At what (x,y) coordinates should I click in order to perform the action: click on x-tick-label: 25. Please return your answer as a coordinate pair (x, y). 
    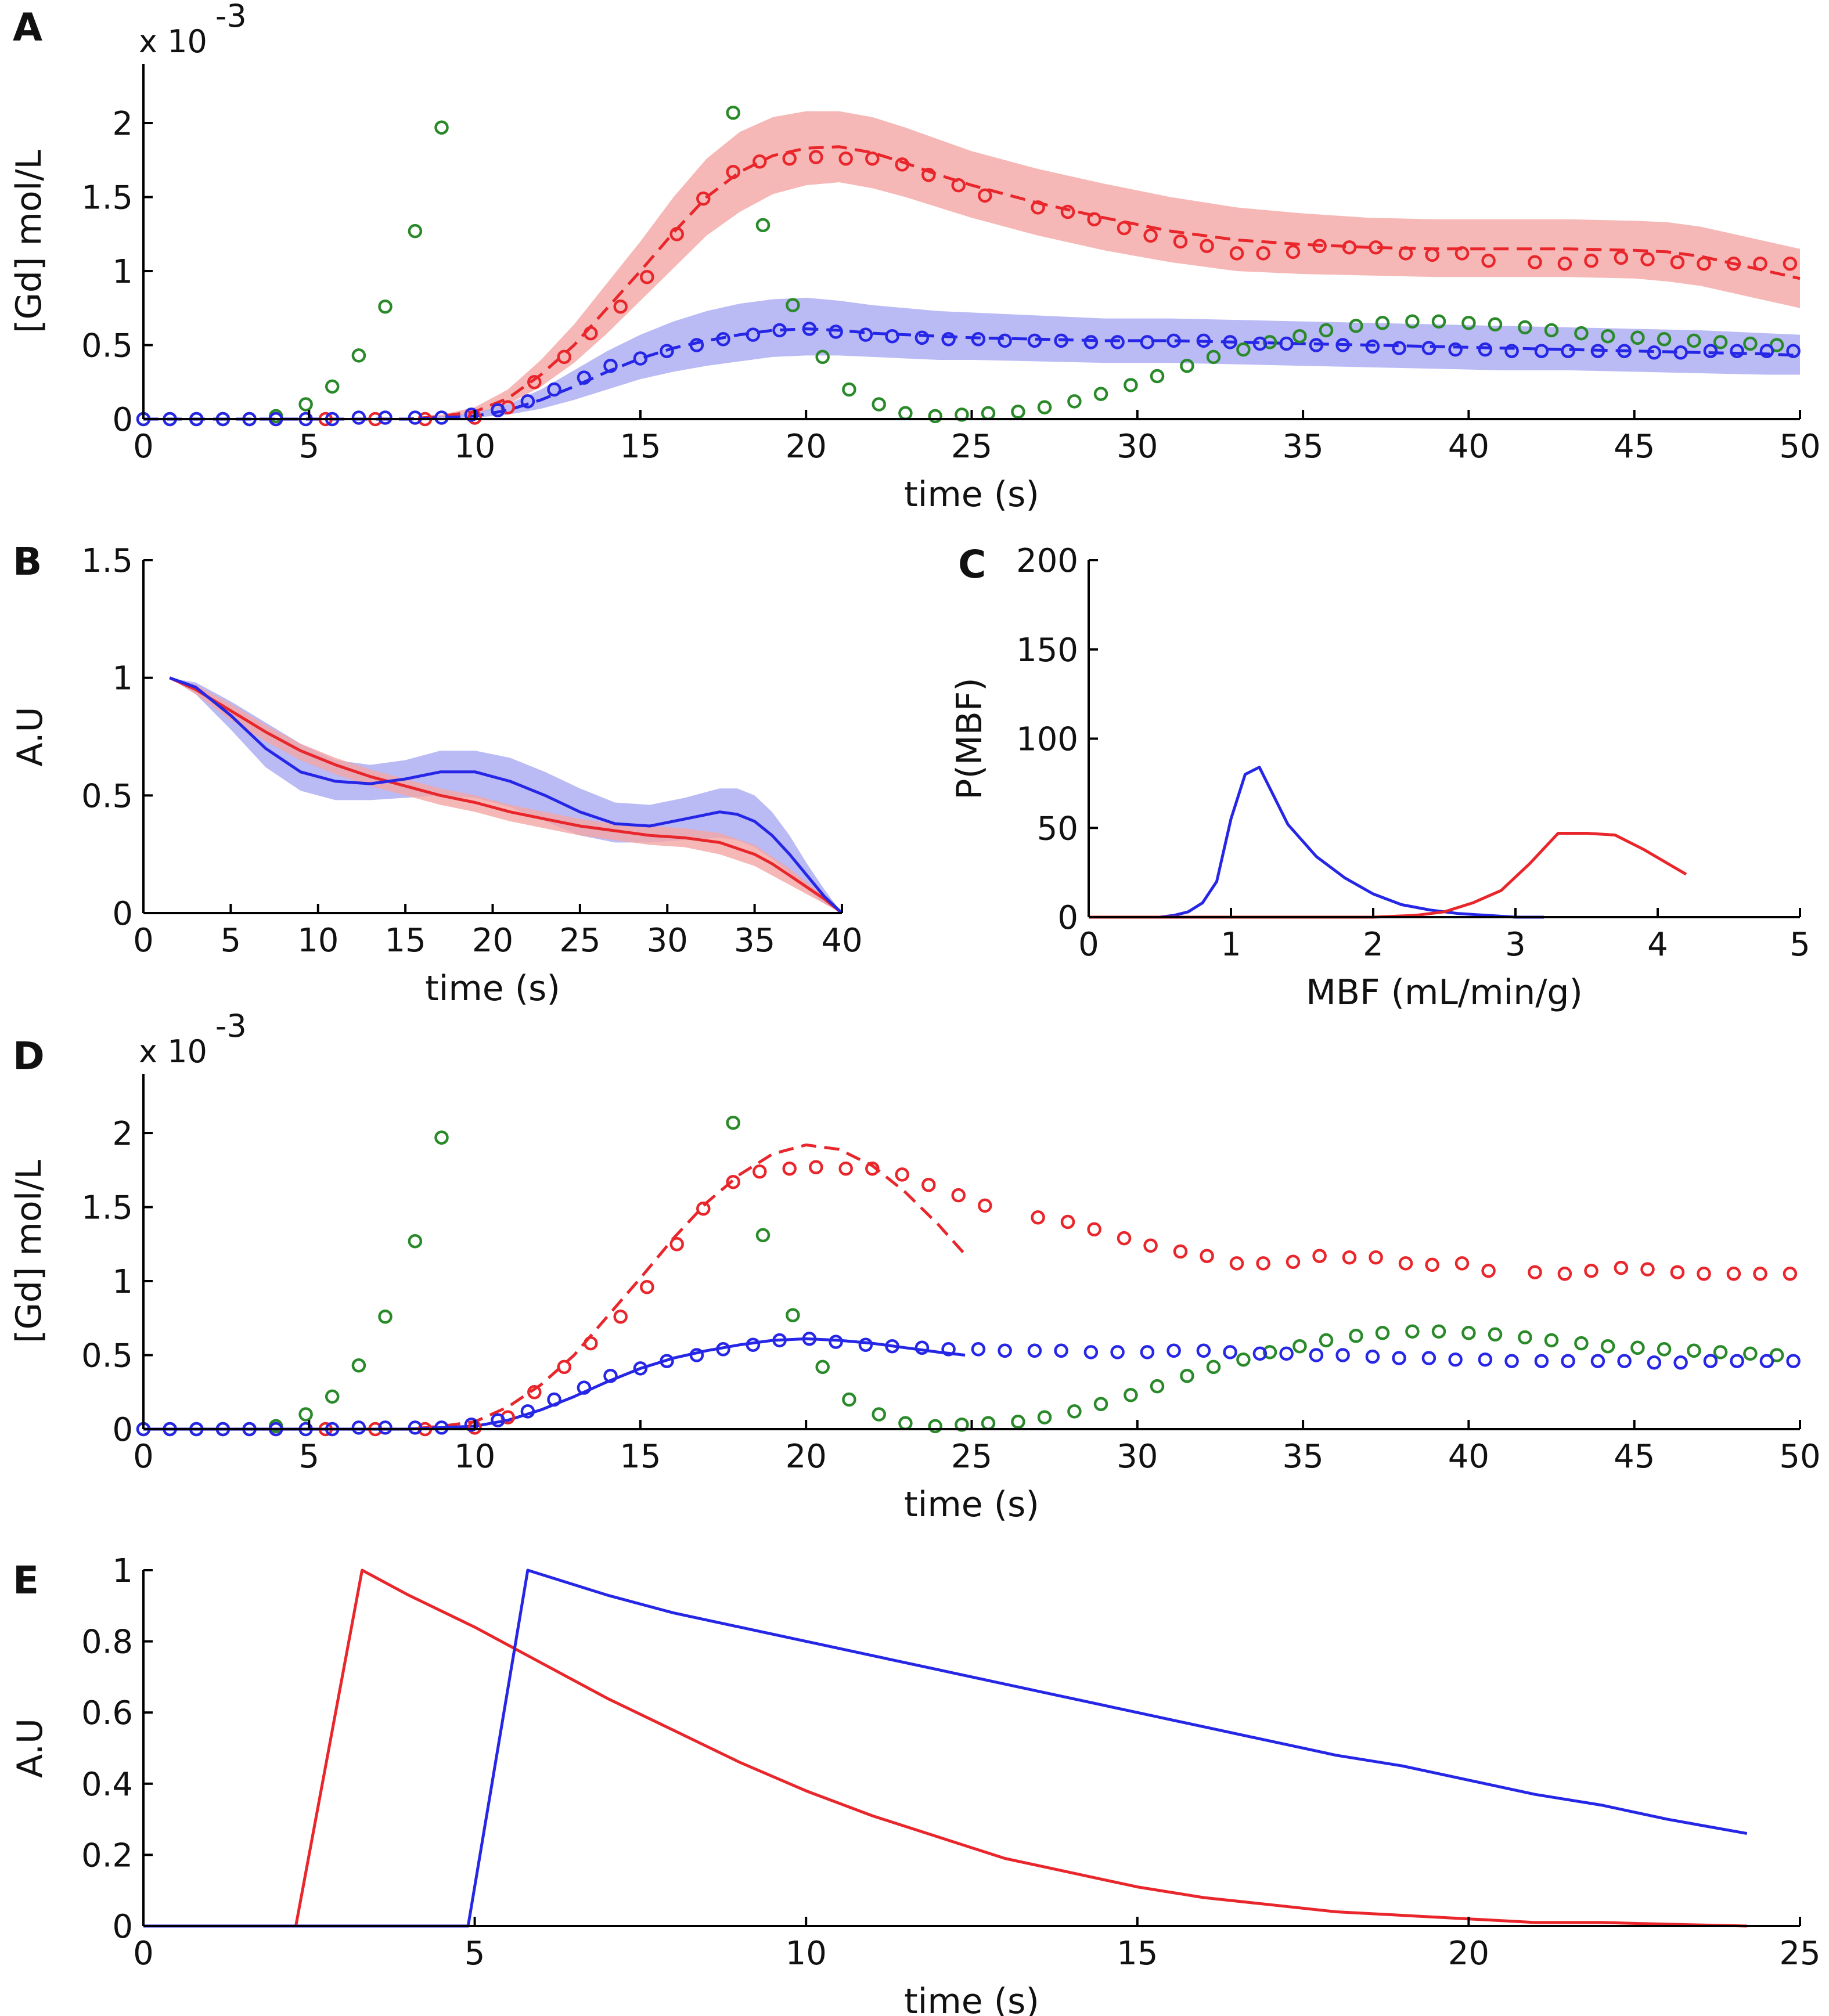
    Looking at the image, I should click on (971, 447).